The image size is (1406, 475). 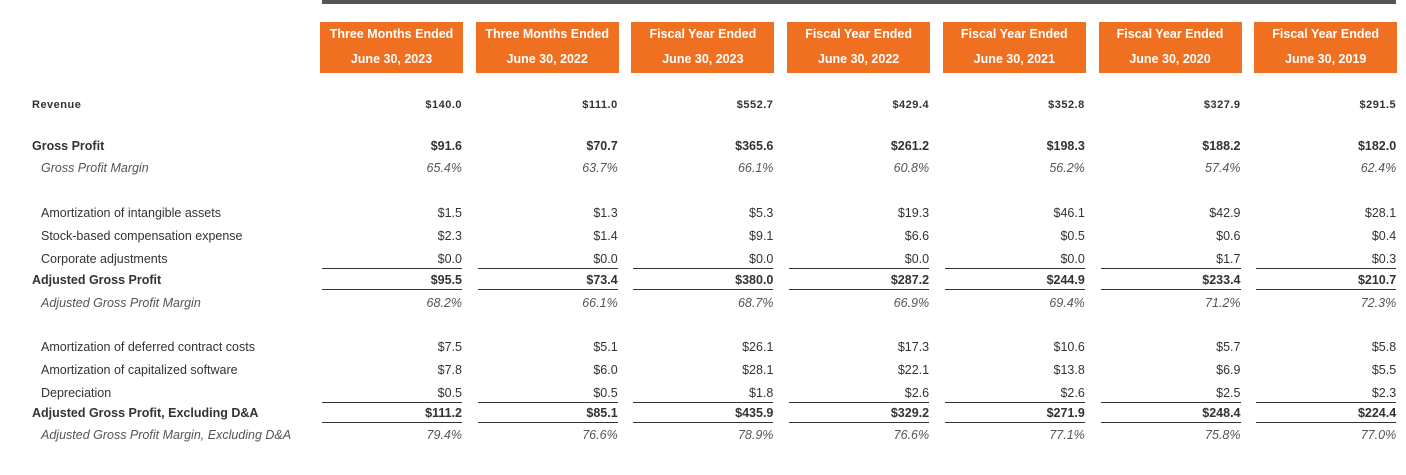 I want to click on cell-value: 66.9%, so click(x=911, y=303).